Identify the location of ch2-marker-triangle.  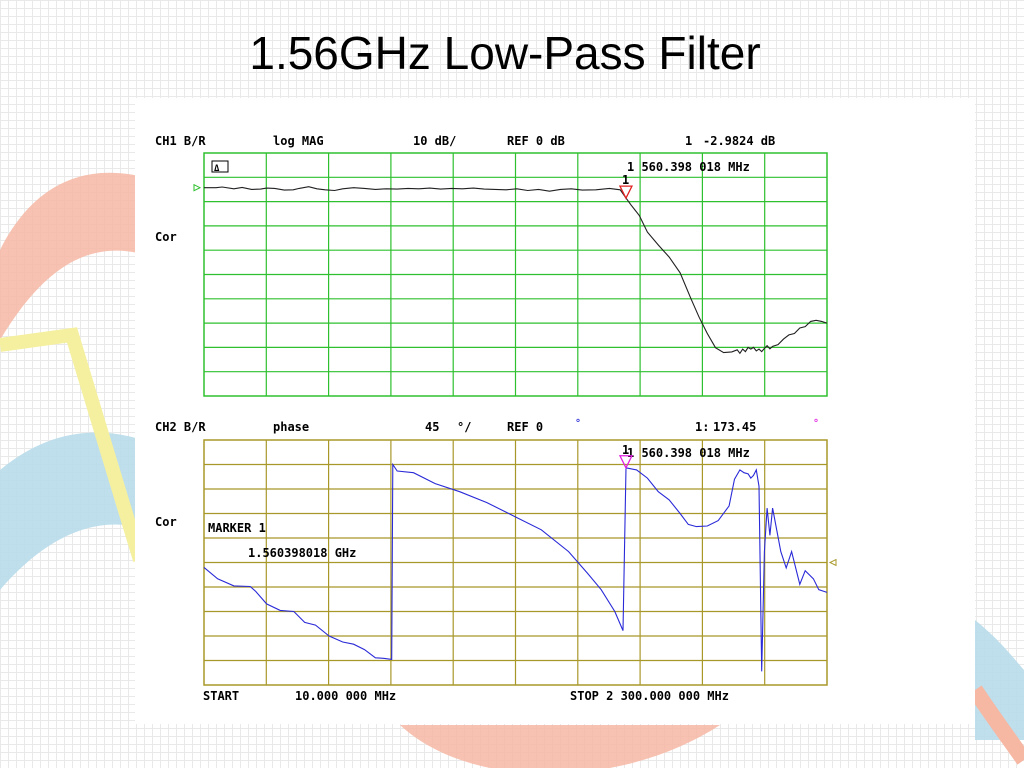
(626, 462).